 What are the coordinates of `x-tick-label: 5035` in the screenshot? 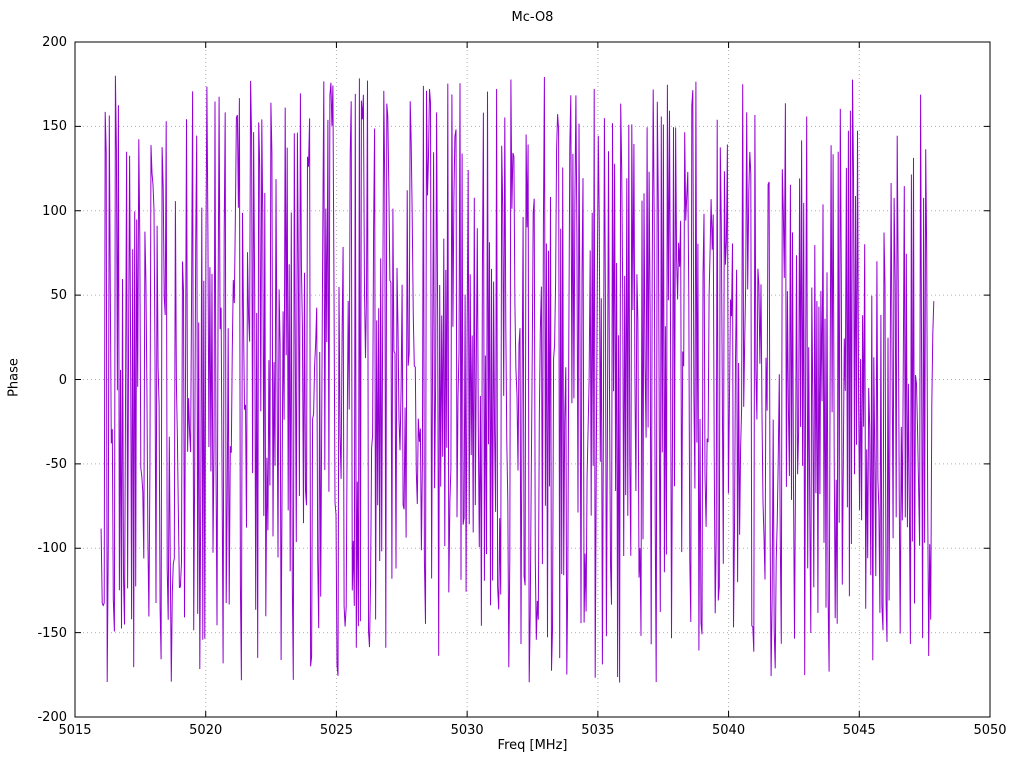 It's located at (598, 730).